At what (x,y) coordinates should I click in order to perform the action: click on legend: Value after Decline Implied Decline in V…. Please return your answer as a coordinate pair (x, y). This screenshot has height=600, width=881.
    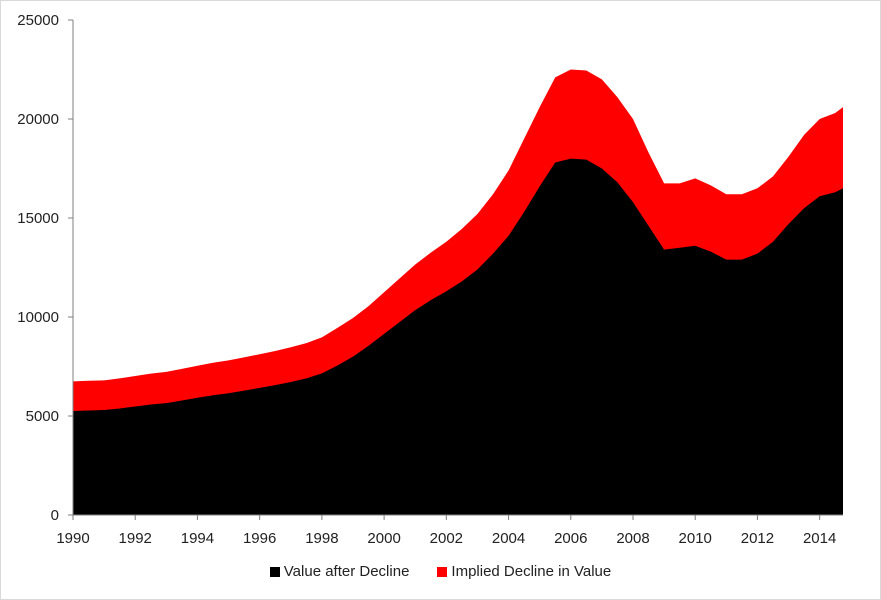
    Looking at the image, I should click on (440, 571).